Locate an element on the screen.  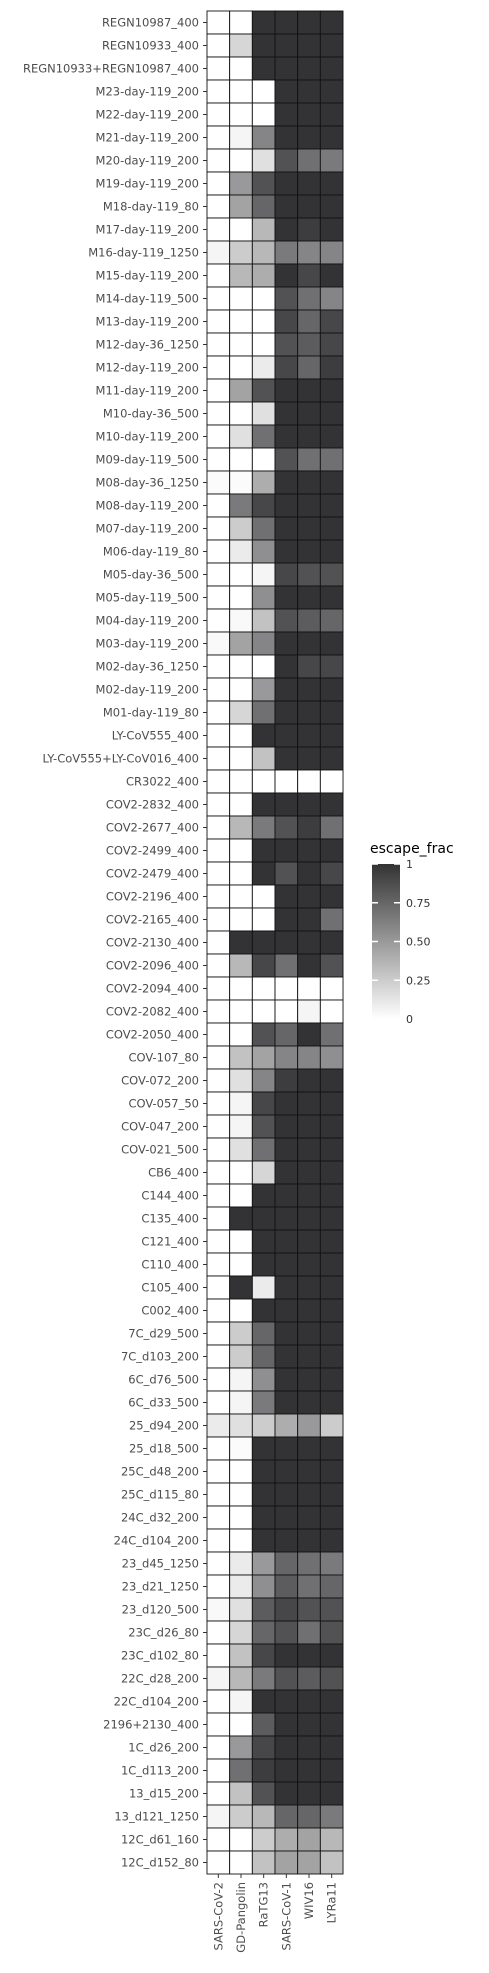
row-label: M10-day-119_200 is located at coordinates (147, 437).